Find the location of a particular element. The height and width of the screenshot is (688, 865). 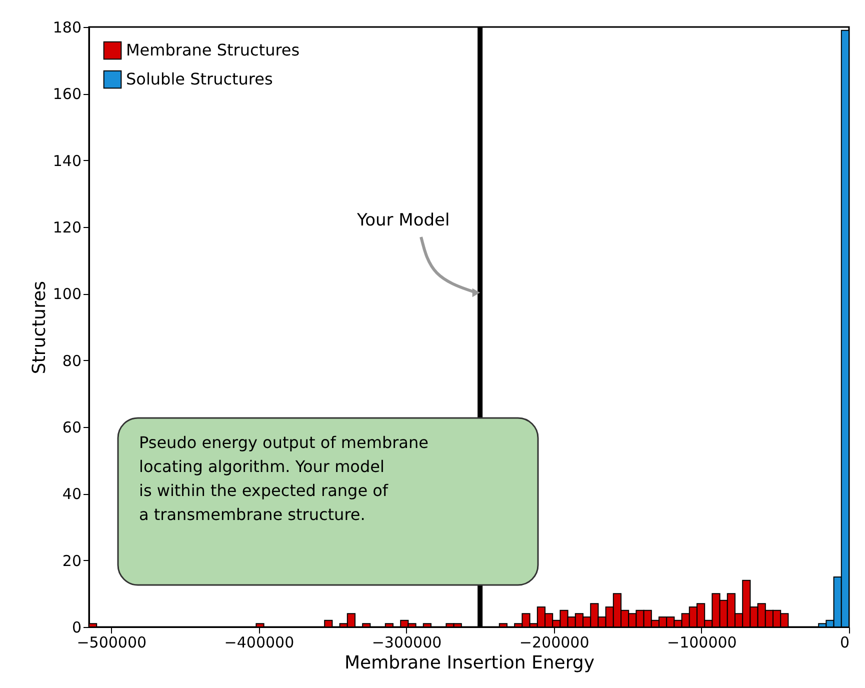

y-tick-label: 120 is located at coordinates (67, 227).